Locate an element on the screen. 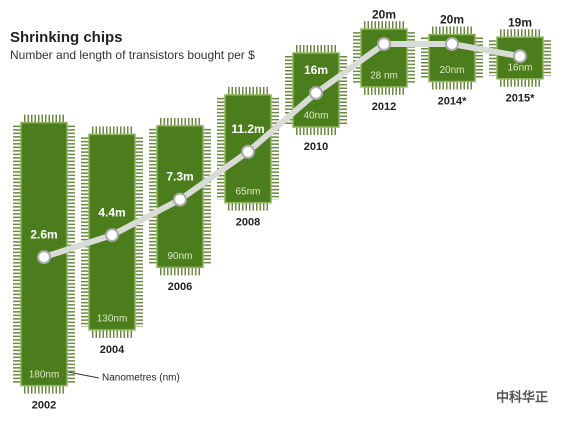 The width and height of the screenshot is (564, 422). x-tick-label: 2010 is located at coordinates (316, 147).